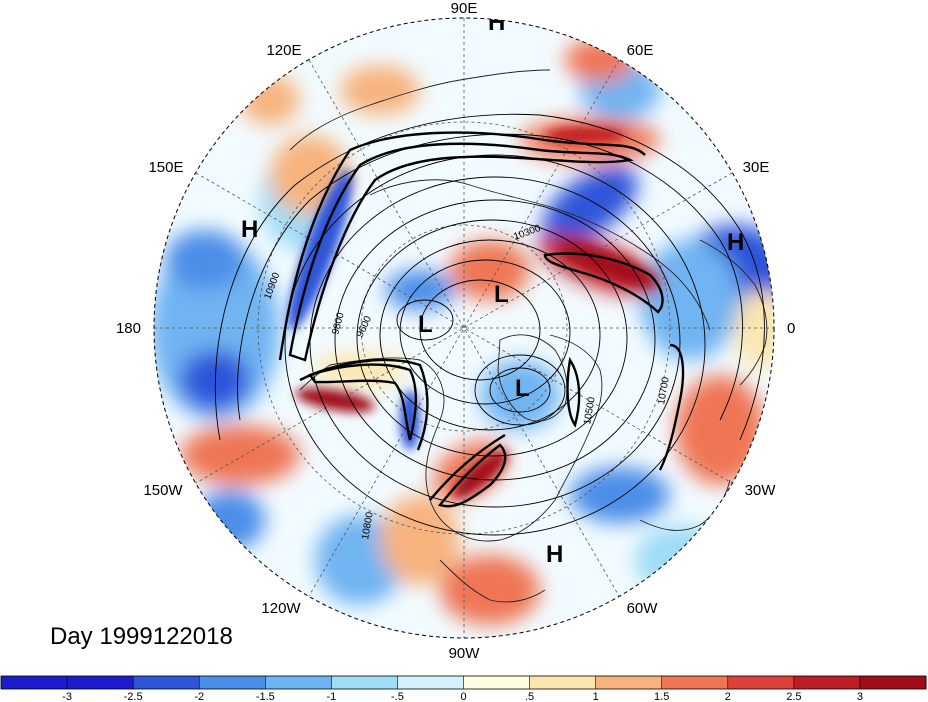 The height and width of the screenshot is (702, 928). What do you see at coordinates (643, 608) in the screenshot?
I see `longitude-label: 60W` at bounding box center [643, 608].